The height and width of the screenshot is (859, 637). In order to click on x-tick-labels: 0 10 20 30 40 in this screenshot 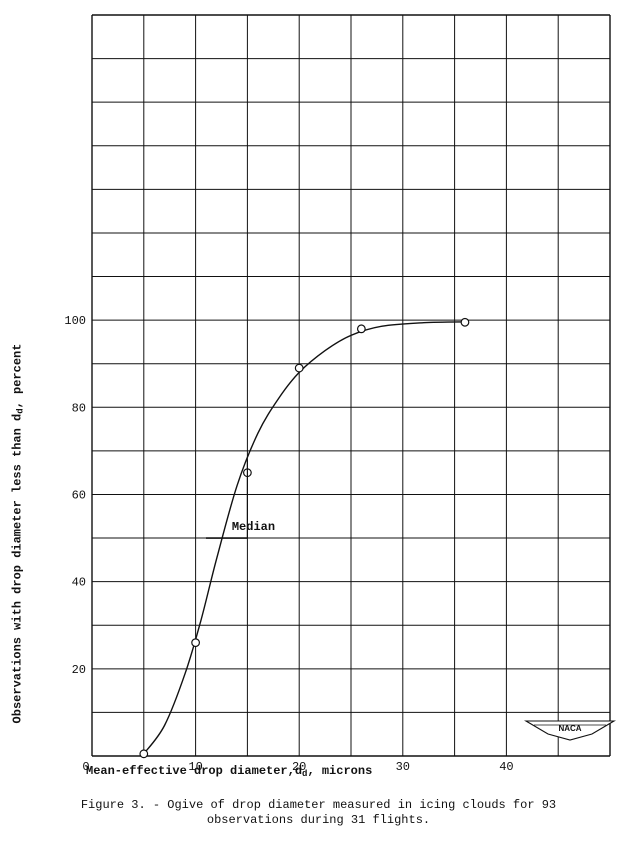, I will do `click(297, 767)`.